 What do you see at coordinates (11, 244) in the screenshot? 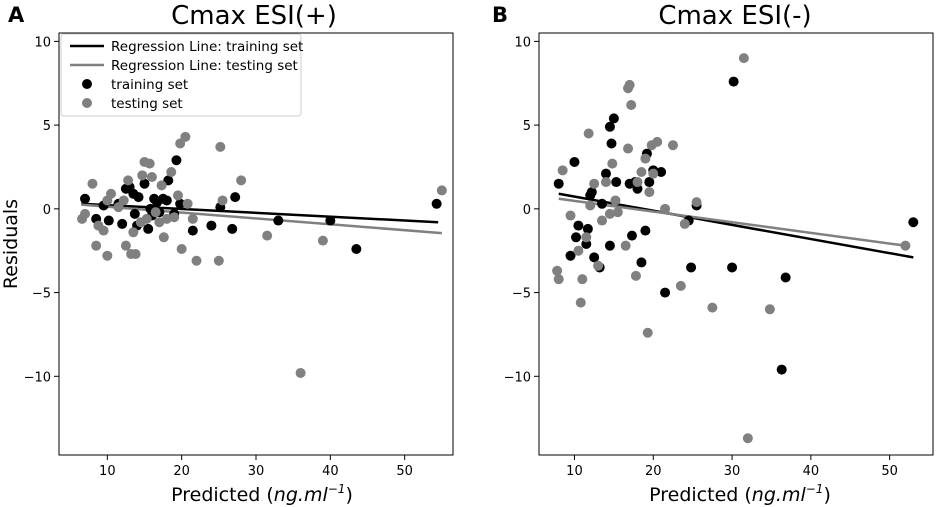
I see `y-axis-label: Residuals` at bounding box center [11, 244].